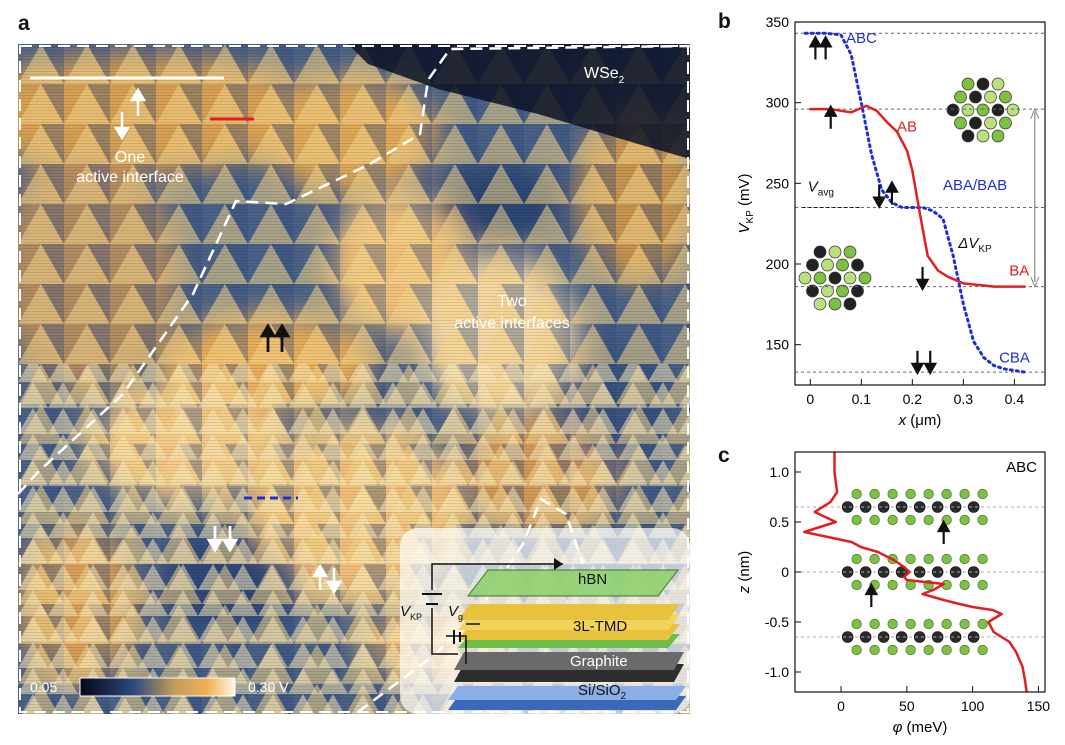  Describe the element at coordinates (327, 579) in the screenshot. I see `up-down-arrows-two` at that location.